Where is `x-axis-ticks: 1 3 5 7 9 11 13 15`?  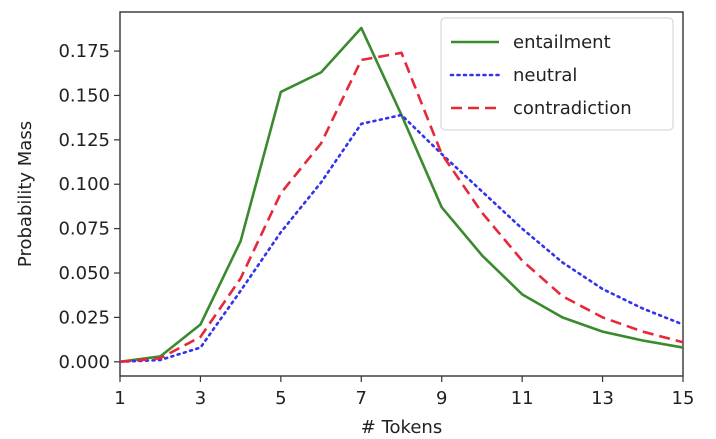
x-axis-ticks: 1 3 5 7 9 11 13 15 is located at coordinates (404, 392).